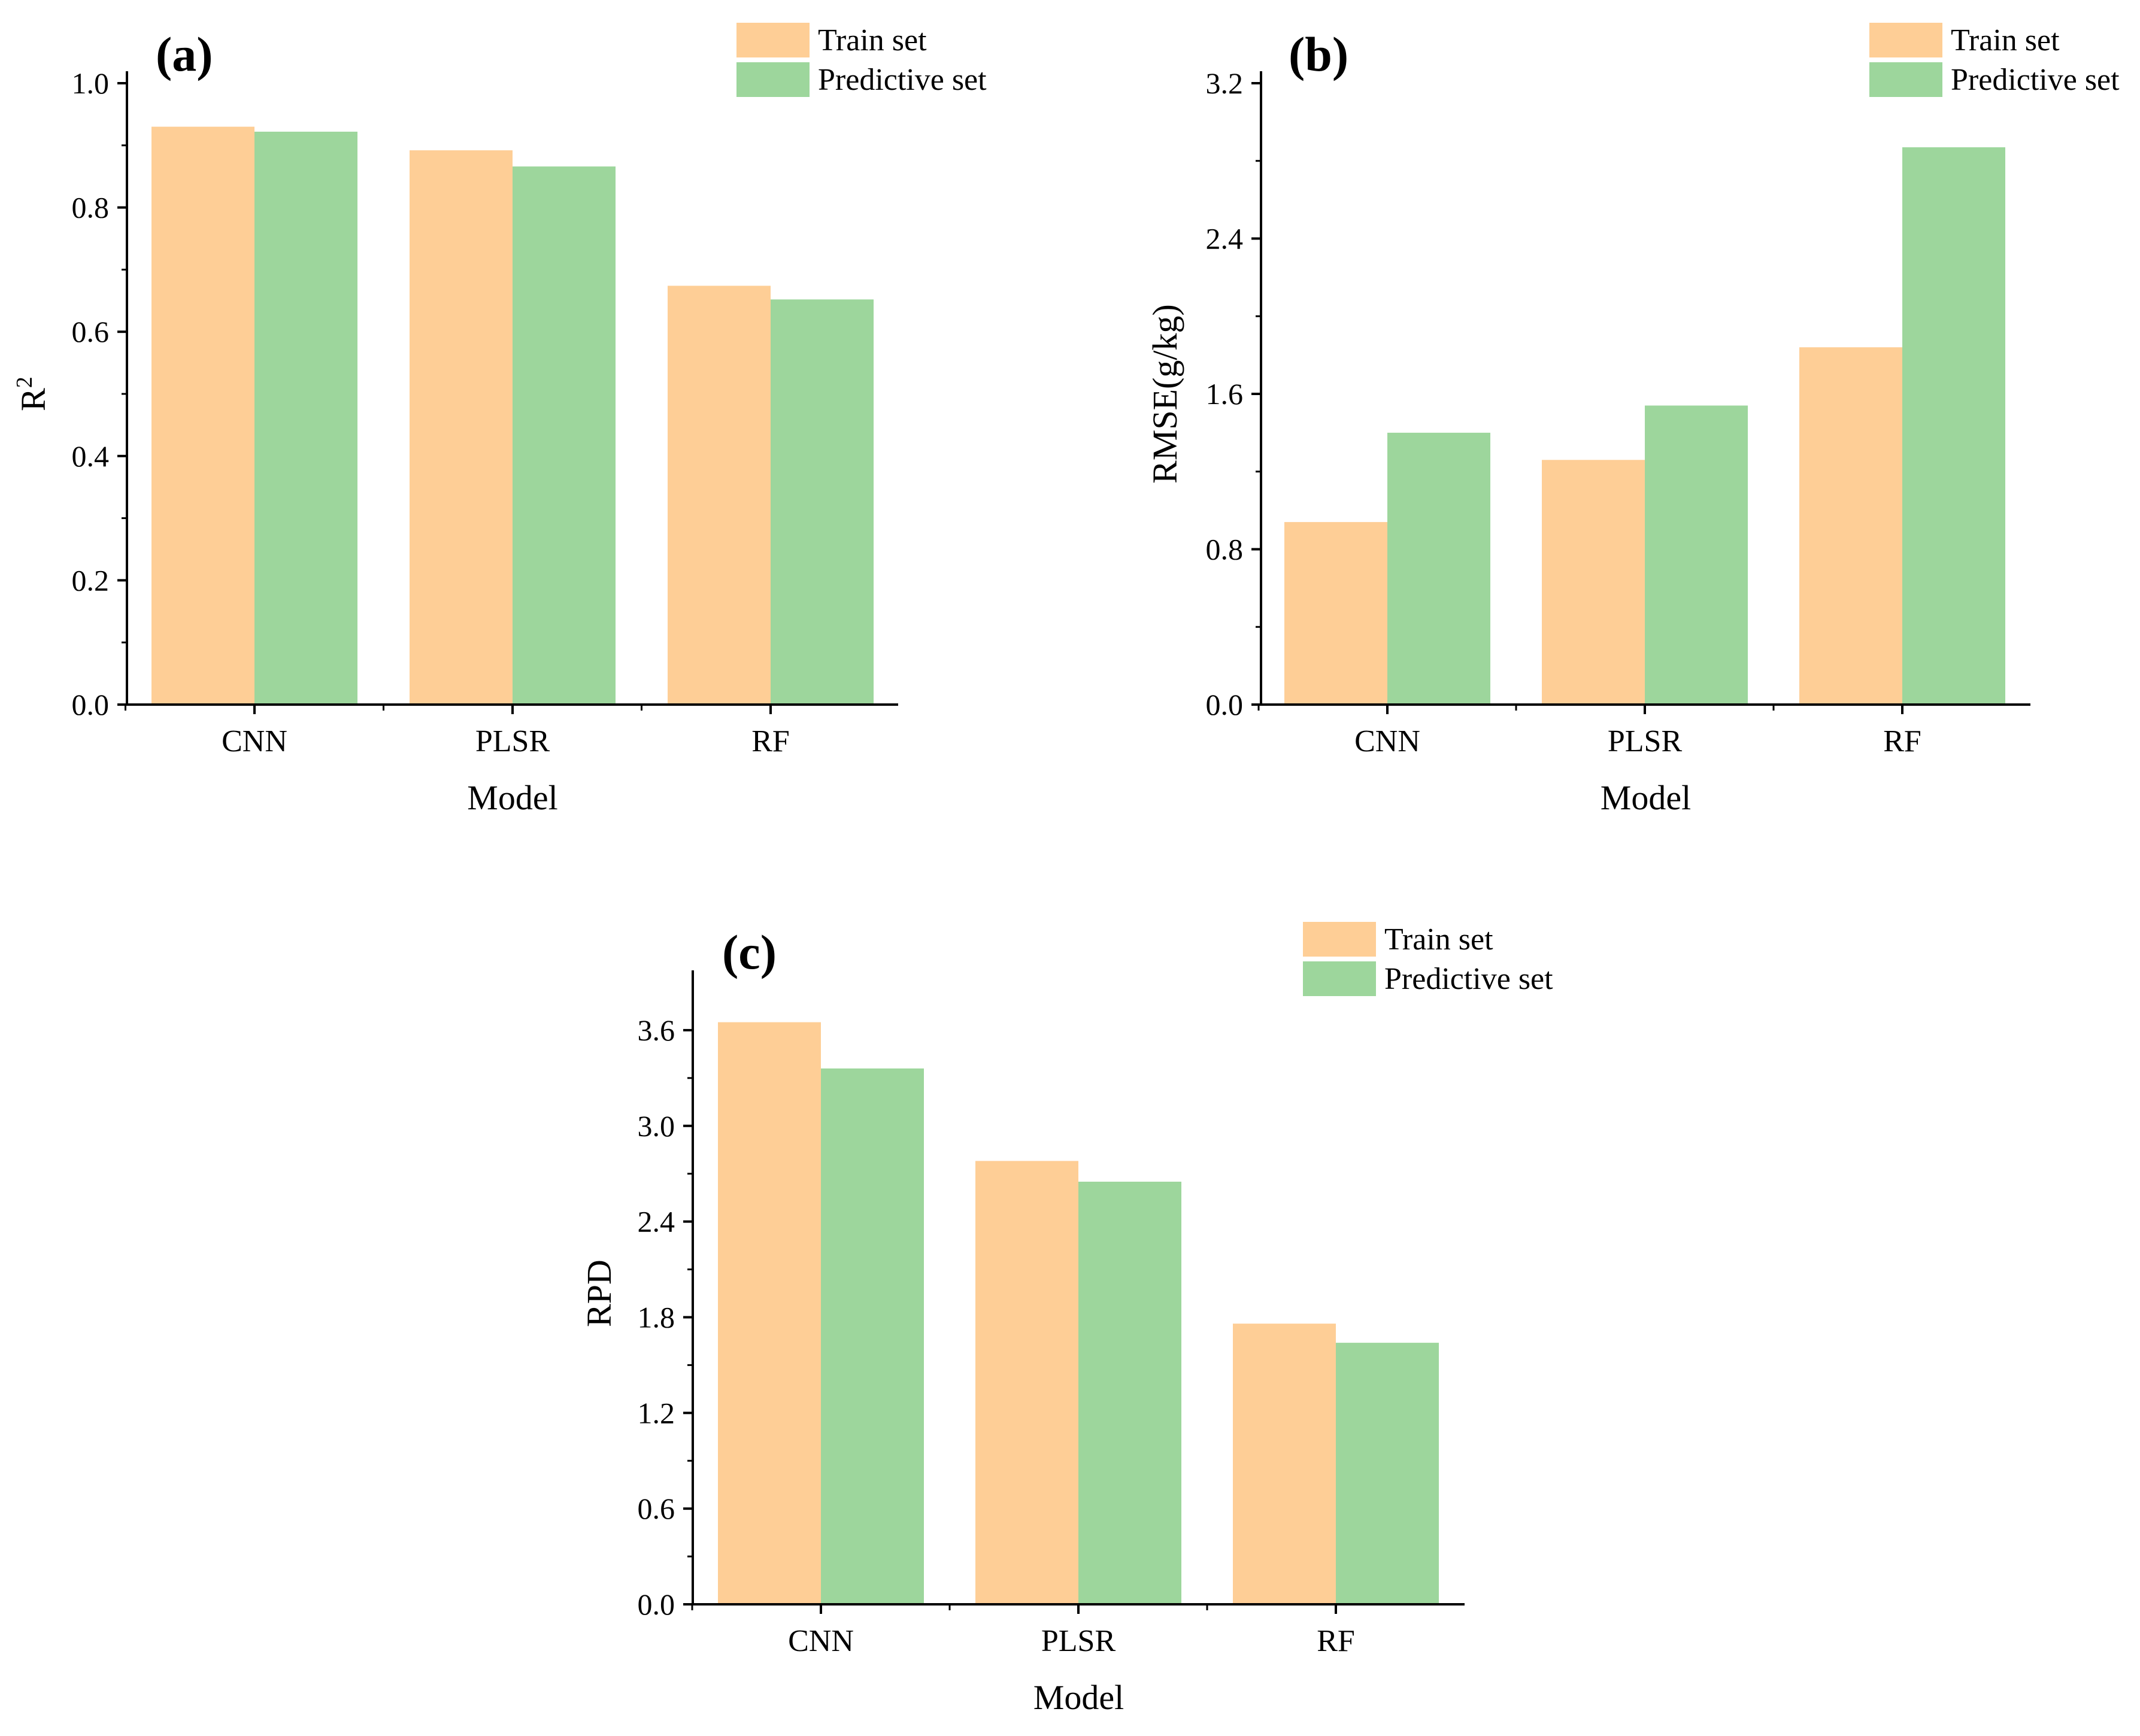 This screenshot has height=1736, width=2140. Describe the element at coordinates (656, 1126) in the screenshot. I see `y-tick-label: 3.0` at that location.